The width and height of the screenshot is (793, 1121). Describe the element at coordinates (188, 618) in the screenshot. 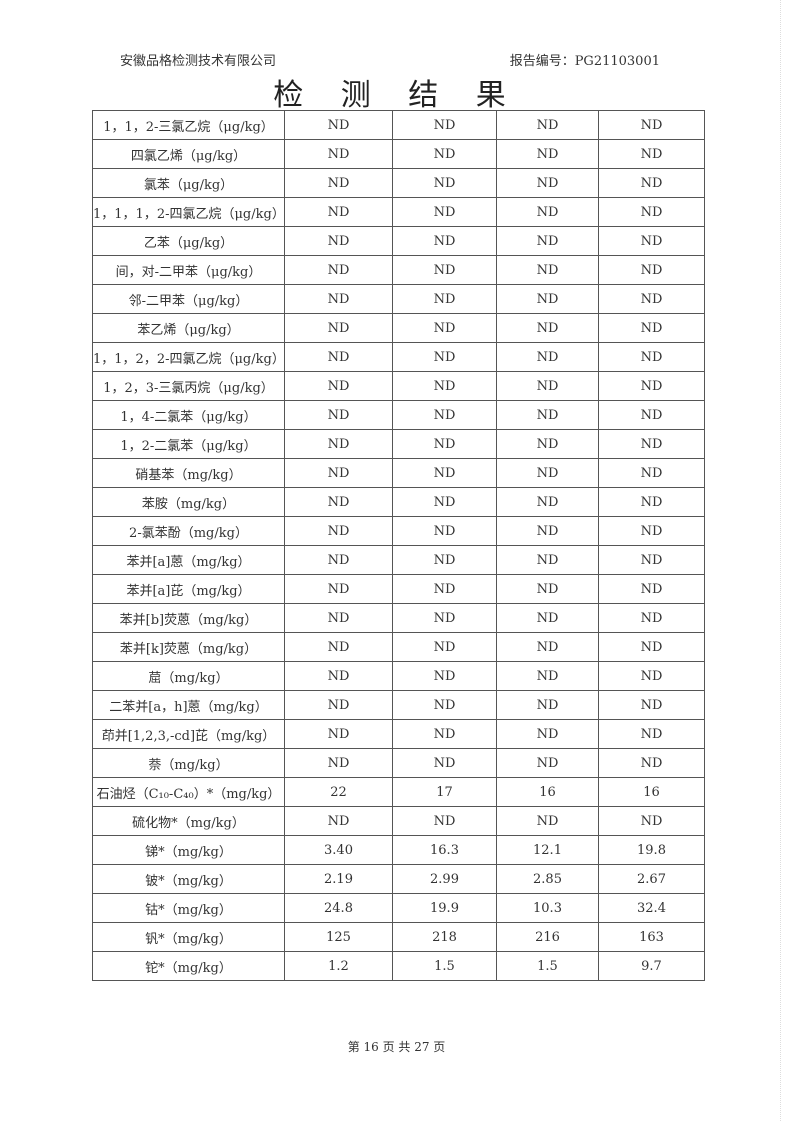

I see `item-name-cell: 苯并[b]荧蒽（mg/kg）` at that location.